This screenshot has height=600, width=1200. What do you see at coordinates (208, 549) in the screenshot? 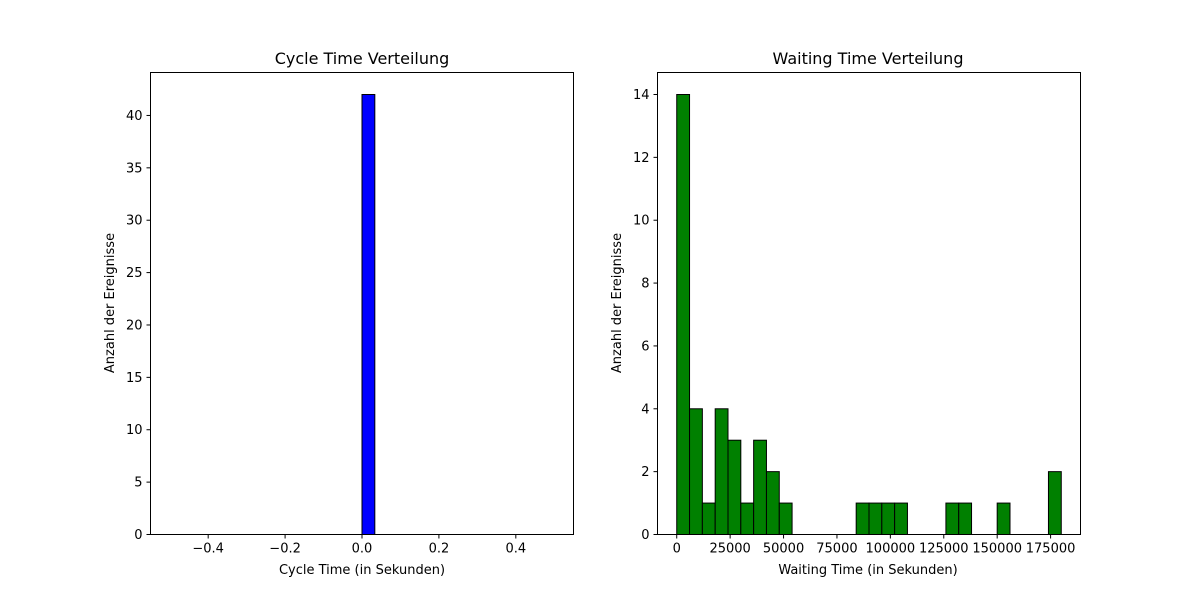
I see `x-tick-label: −0.4` at bounding box center [208, 549].